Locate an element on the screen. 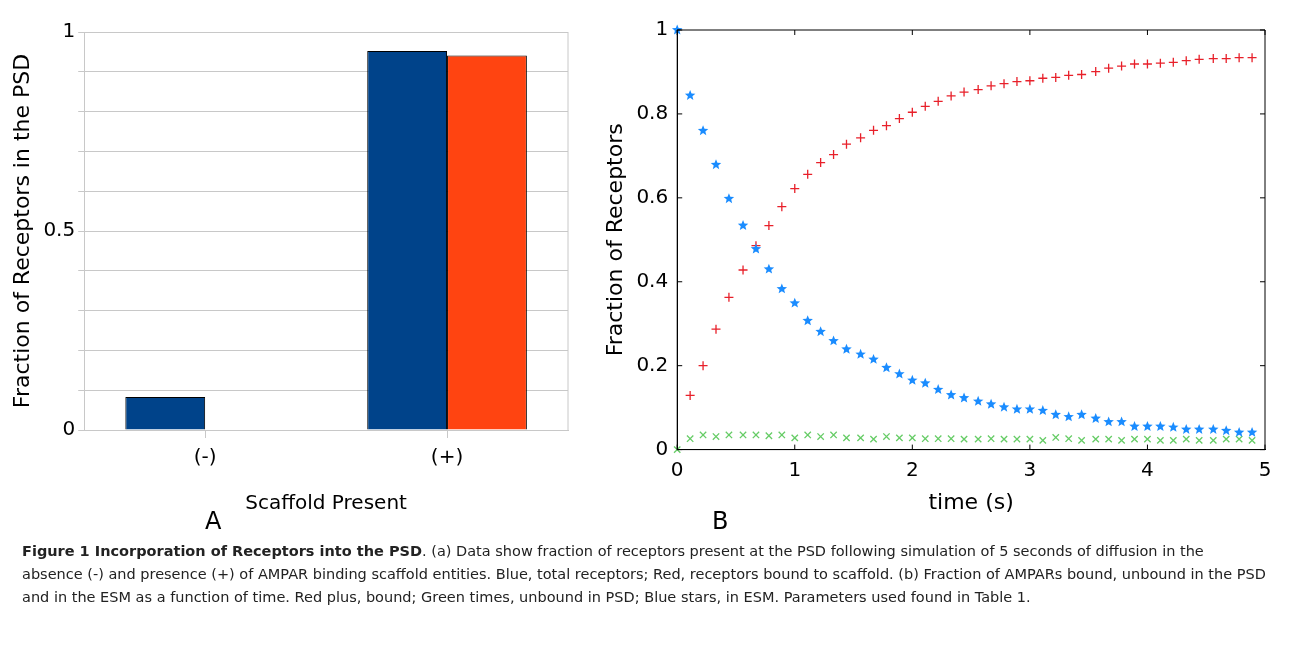 Image resolution: width=1289 pixels, height=672 pixels. x-tick-label: 4 is located at coordinates (1147, 468).